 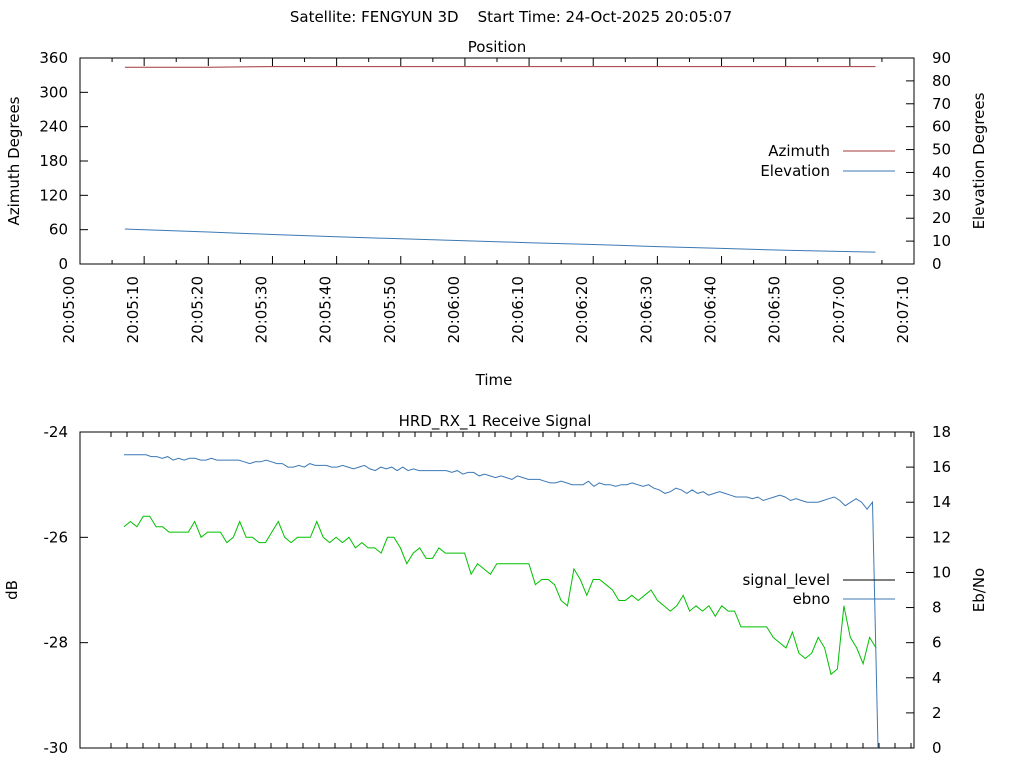 I want to click on signal-y2tick-label: 8, so click(x=937, y=608).